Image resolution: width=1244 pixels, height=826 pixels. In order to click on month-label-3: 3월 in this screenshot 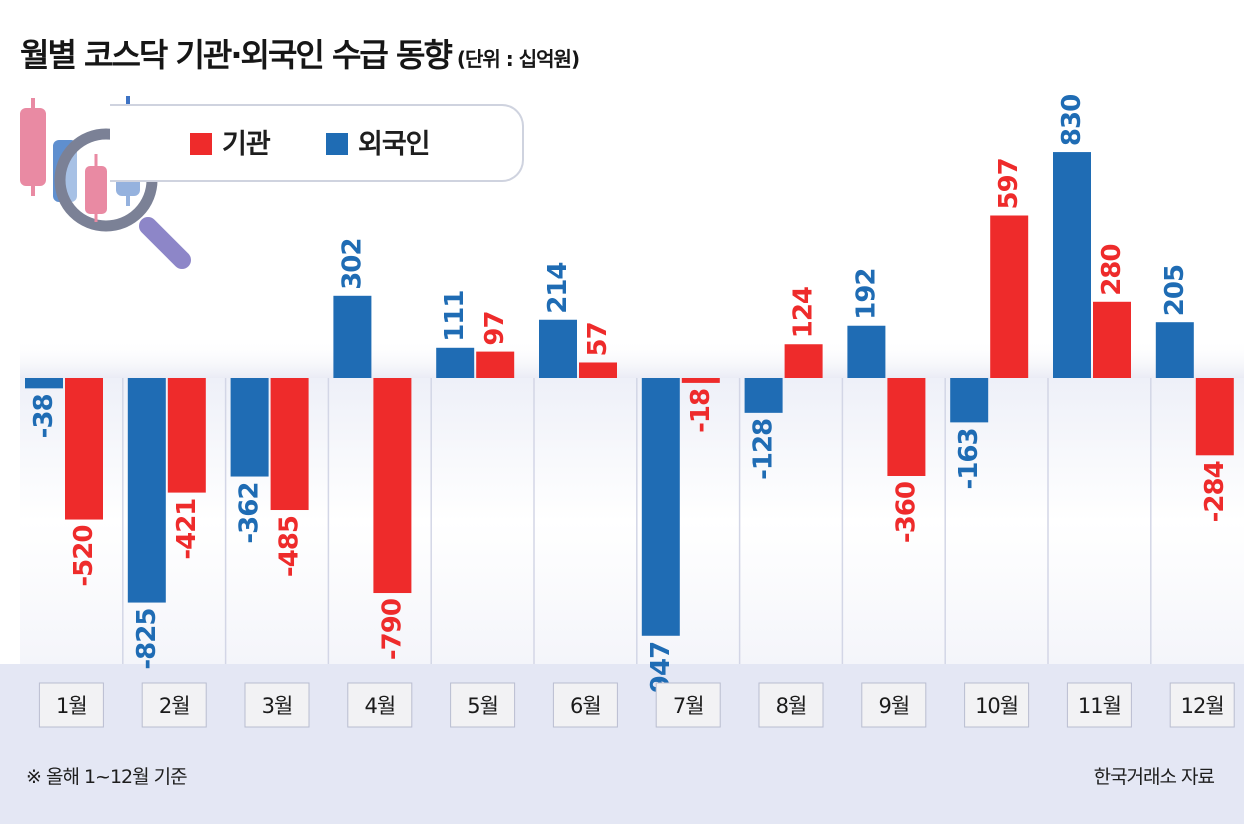, I will do `click(277, 706)`.